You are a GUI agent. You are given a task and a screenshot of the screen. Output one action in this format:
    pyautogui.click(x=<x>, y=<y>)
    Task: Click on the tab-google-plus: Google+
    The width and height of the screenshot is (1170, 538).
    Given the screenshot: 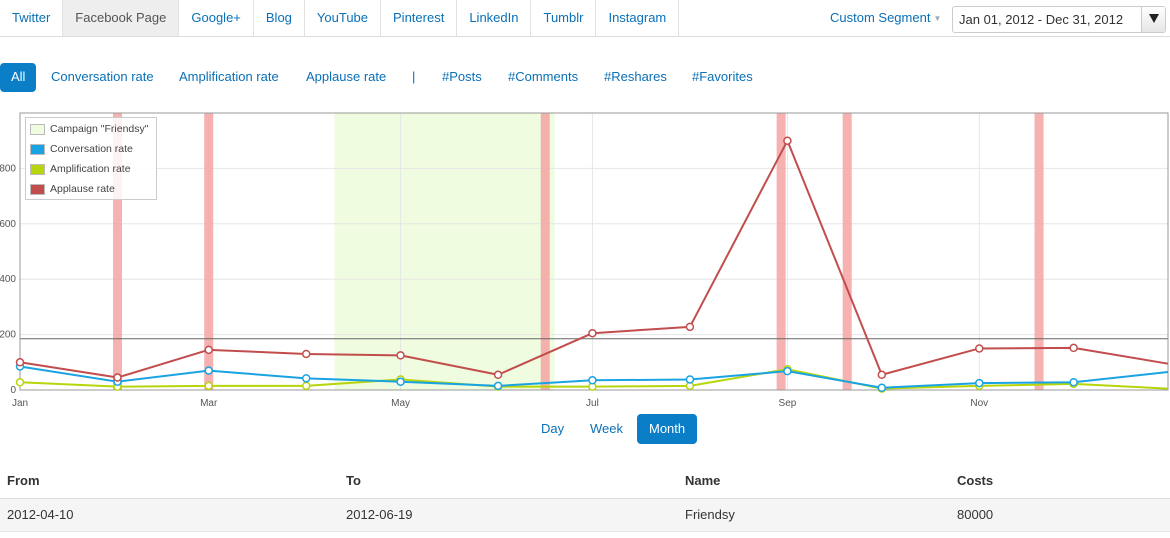 What is the action you would take?
    pyautogui.click(x=216, y=18)
    